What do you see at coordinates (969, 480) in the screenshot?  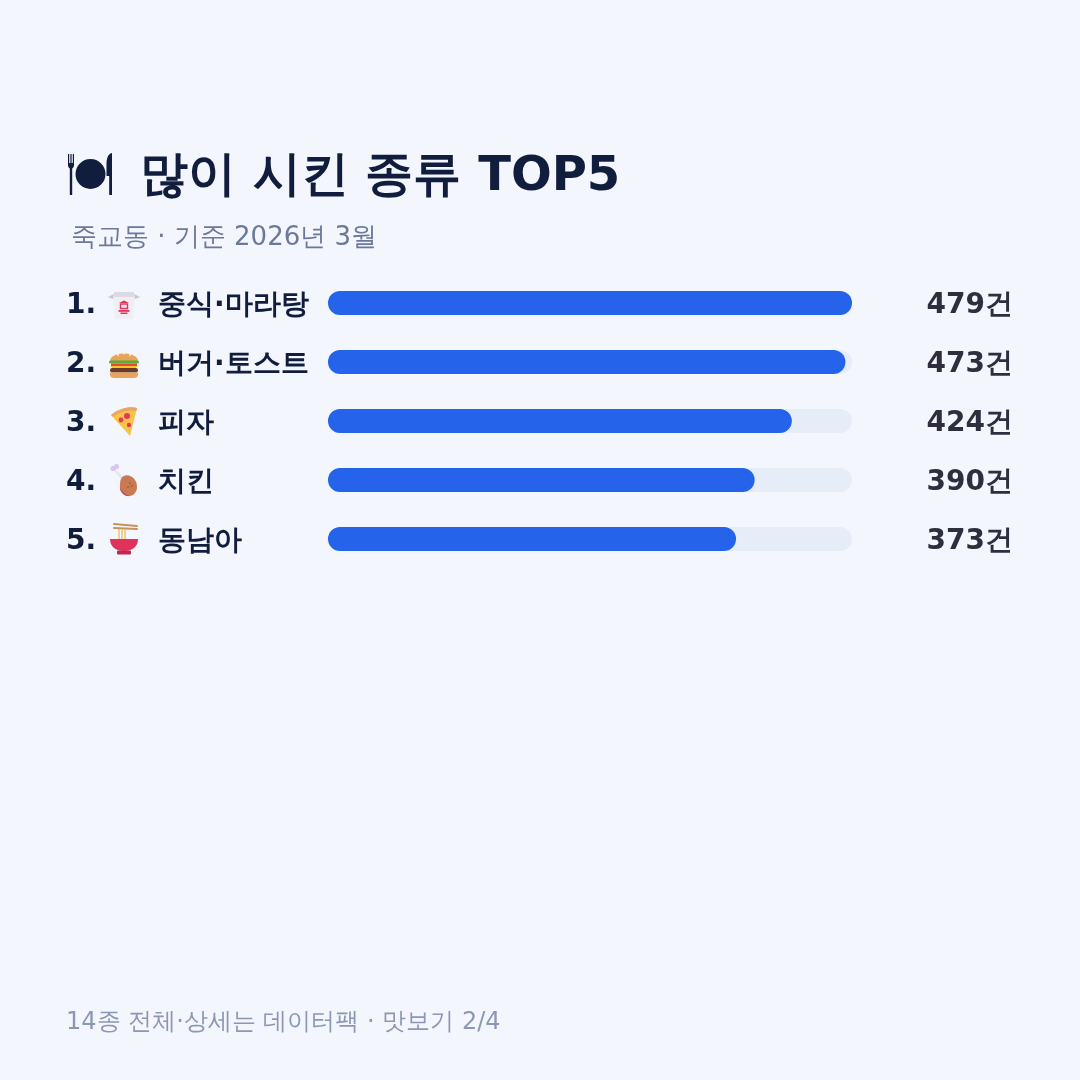 I see `data-label: 390건` at bounding box center [969, 480].